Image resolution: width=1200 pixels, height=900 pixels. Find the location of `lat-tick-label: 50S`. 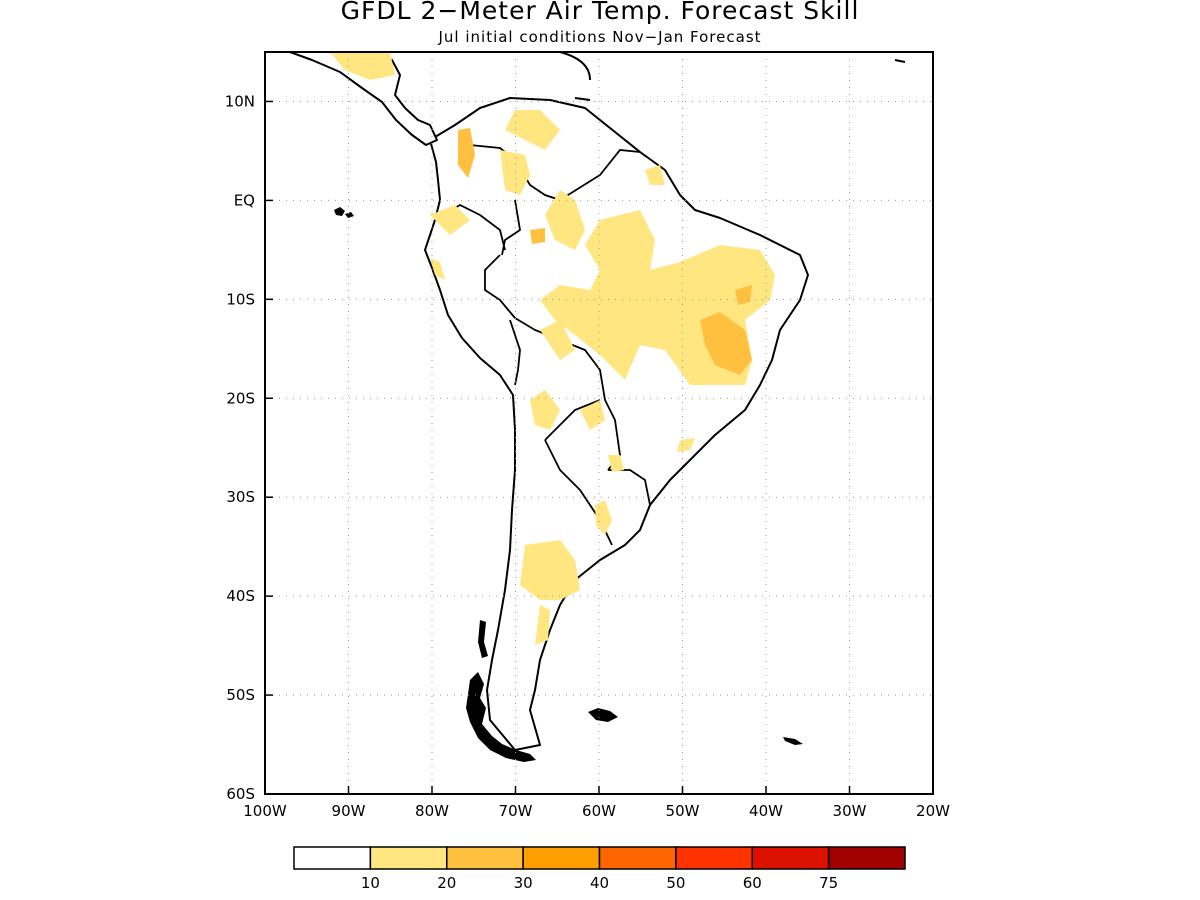

lat-tick-label: 50S is located at coordinates (240, 695).